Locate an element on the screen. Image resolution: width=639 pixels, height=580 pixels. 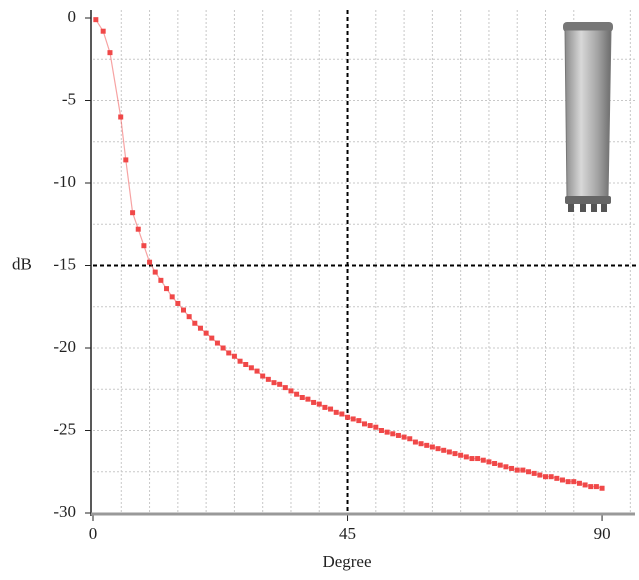
y-tick-label: 0 is located at coordinates (72, 16).